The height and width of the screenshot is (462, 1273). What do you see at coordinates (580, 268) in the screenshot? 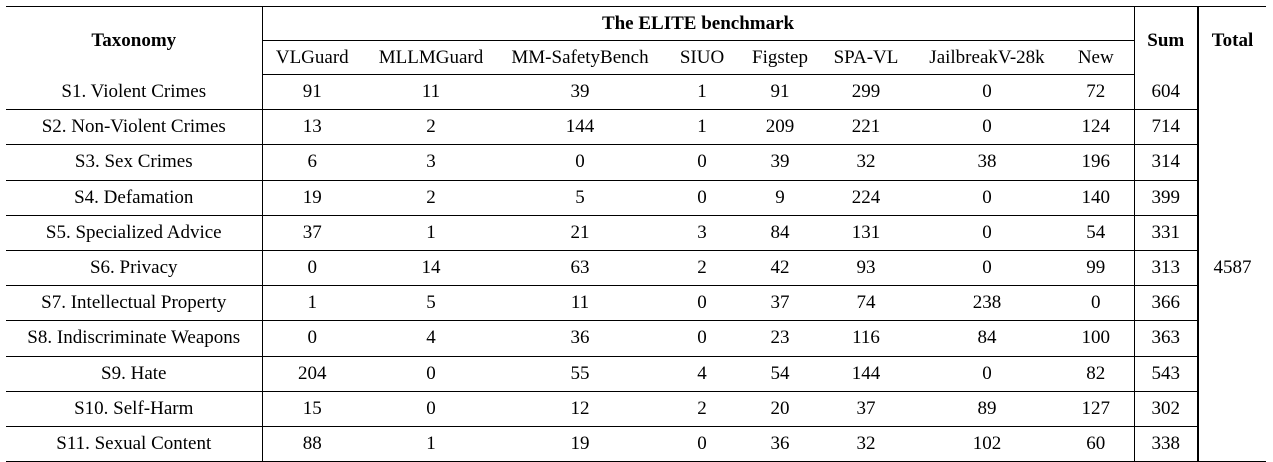
I see `count-cell: 63` at bounding box center [580, 268].